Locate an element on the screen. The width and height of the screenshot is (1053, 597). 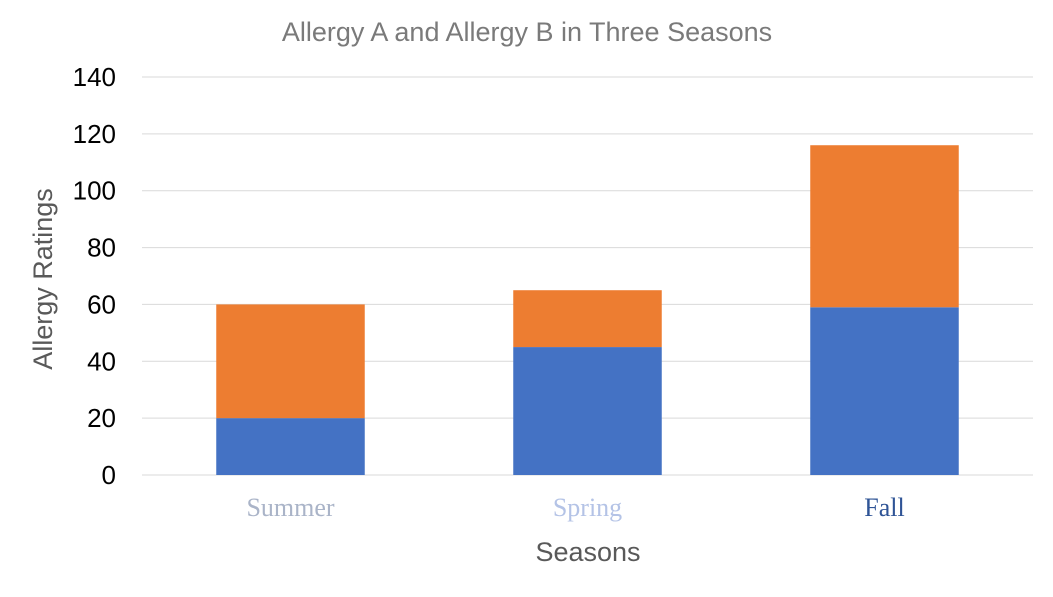
y-tick-label: 120 is located at coordinates (94, 134).